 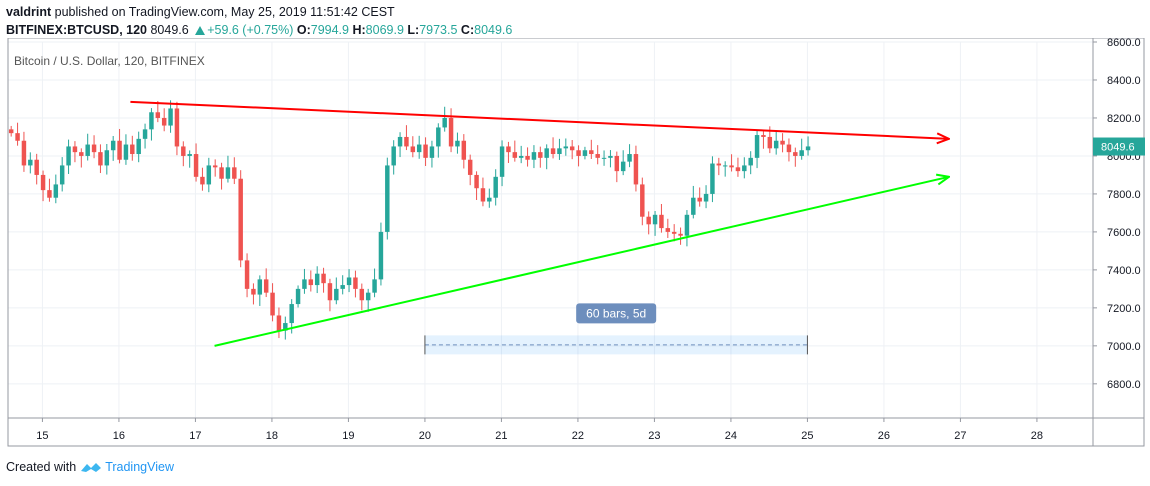 I want to click on price-change: +59.6 (+0.75%), so click(x=250, y=30).